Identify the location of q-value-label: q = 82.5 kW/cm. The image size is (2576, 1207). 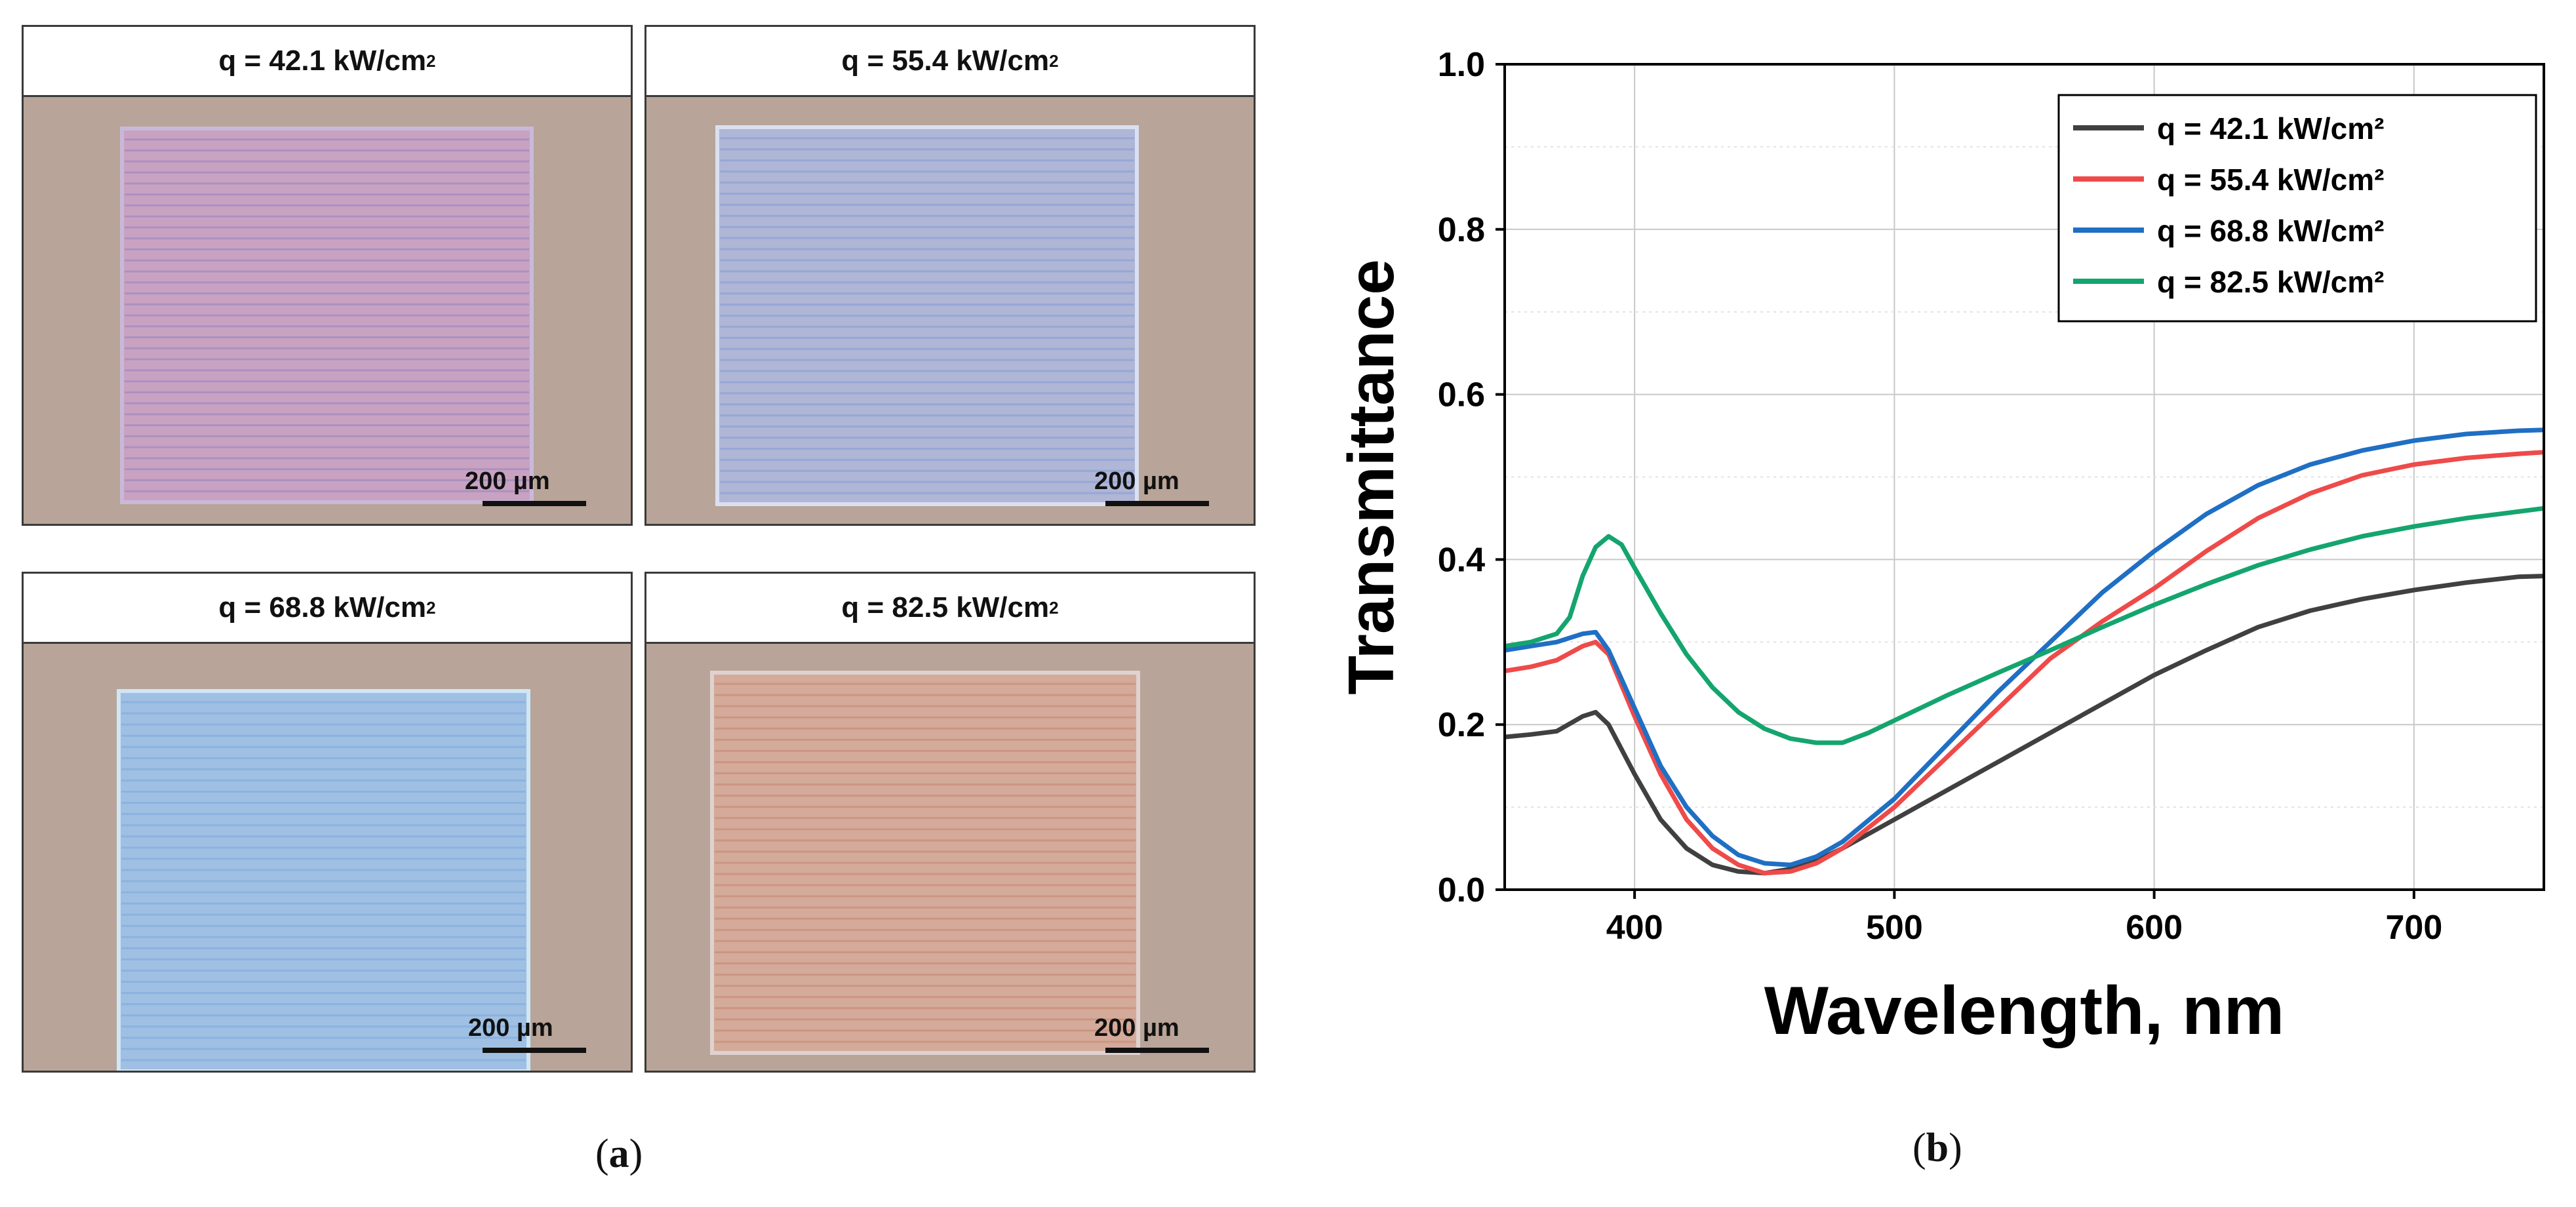
(945, 607).